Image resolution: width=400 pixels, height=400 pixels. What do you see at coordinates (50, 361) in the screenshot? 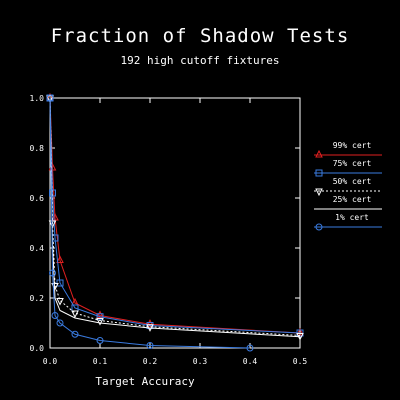
I see `x-tick-label: 0.0` at bounding box center [50, 361].